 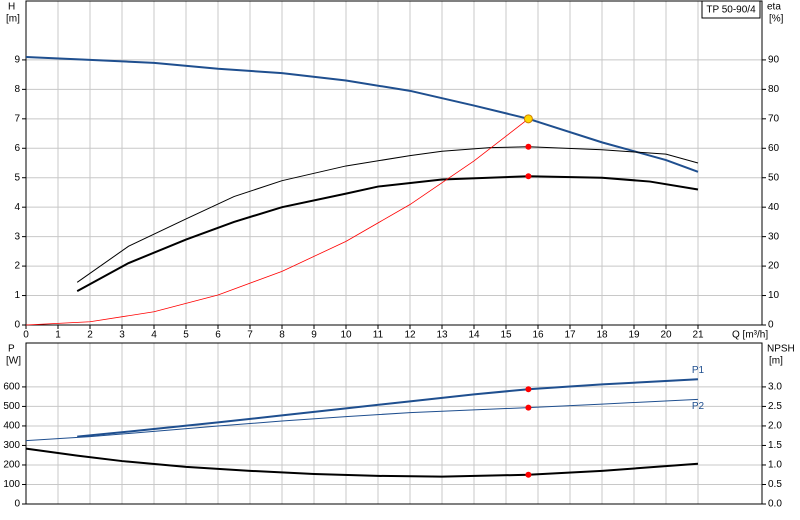 I want to click on x-tick-label: 8, so click(x=282, y=335).